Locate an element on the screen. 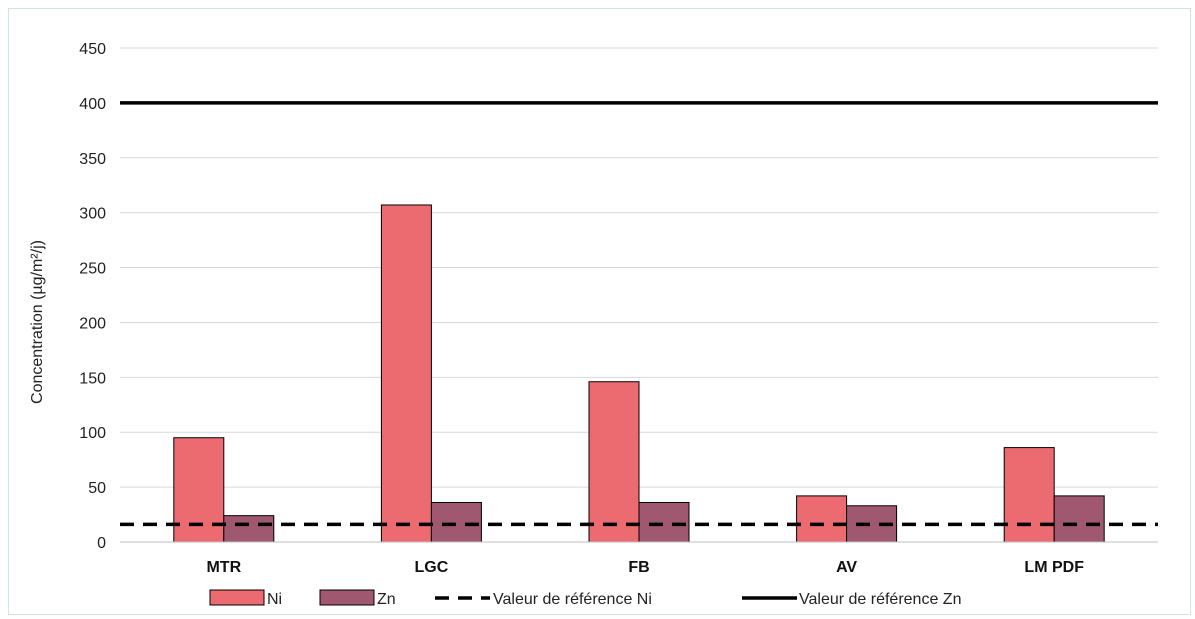 The width and height of the screenshot is (1195, 619). legend-label-ref-zn: Valeur de référence Zn is located at coordinates (880, 599).